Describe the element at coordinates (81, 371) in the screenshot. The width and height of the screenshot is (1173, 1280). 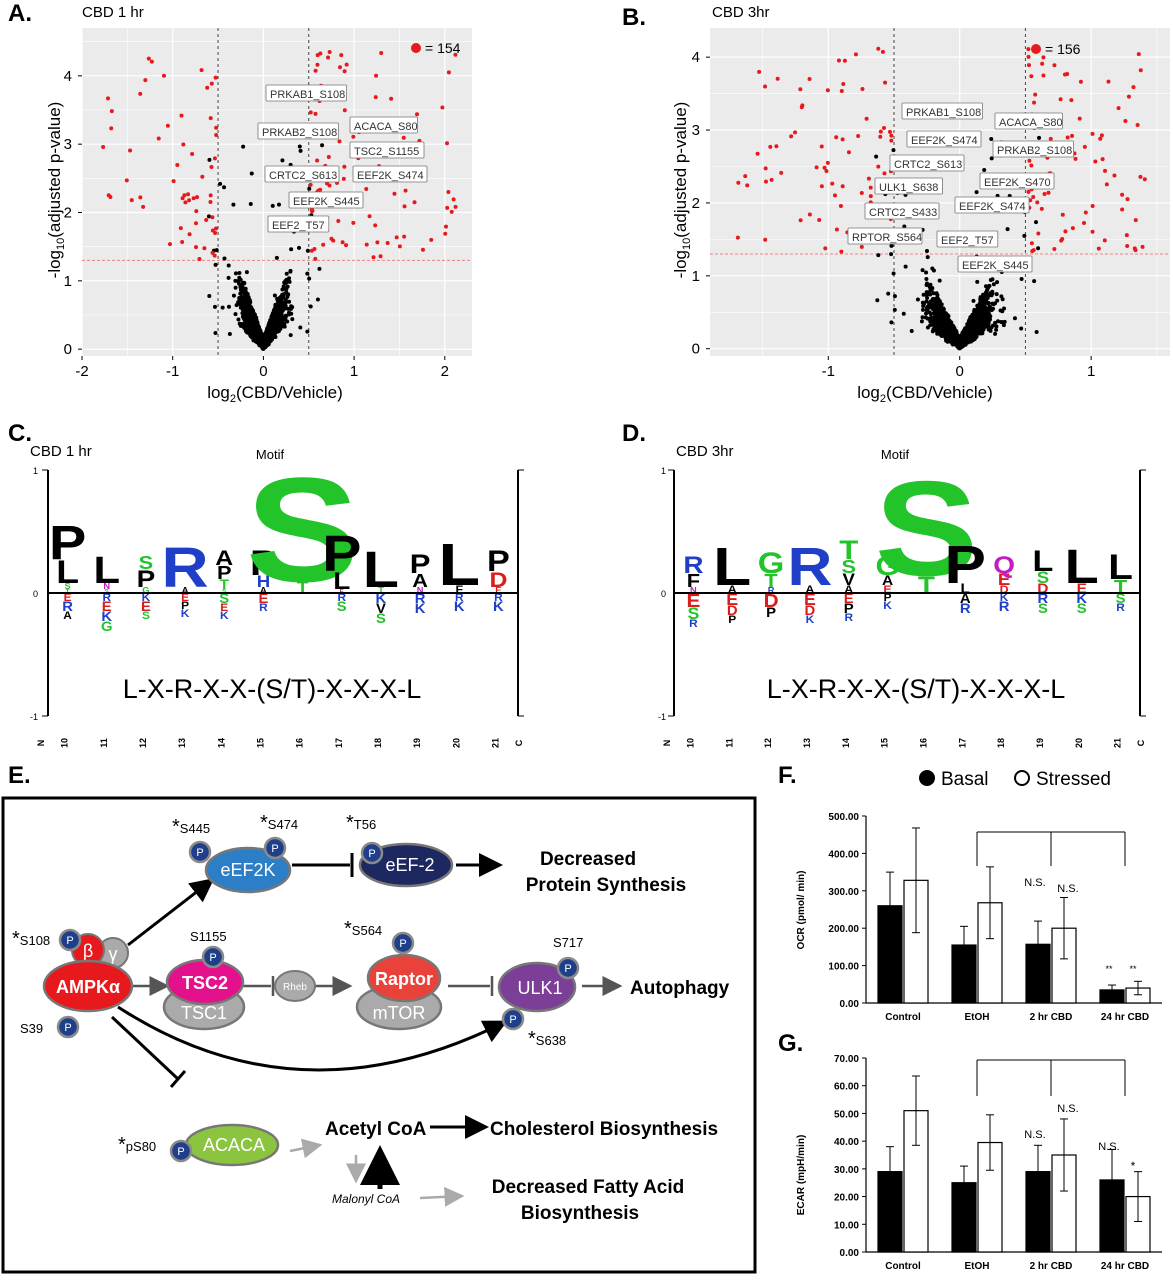
I see `x-tick-label: -2` at that location.